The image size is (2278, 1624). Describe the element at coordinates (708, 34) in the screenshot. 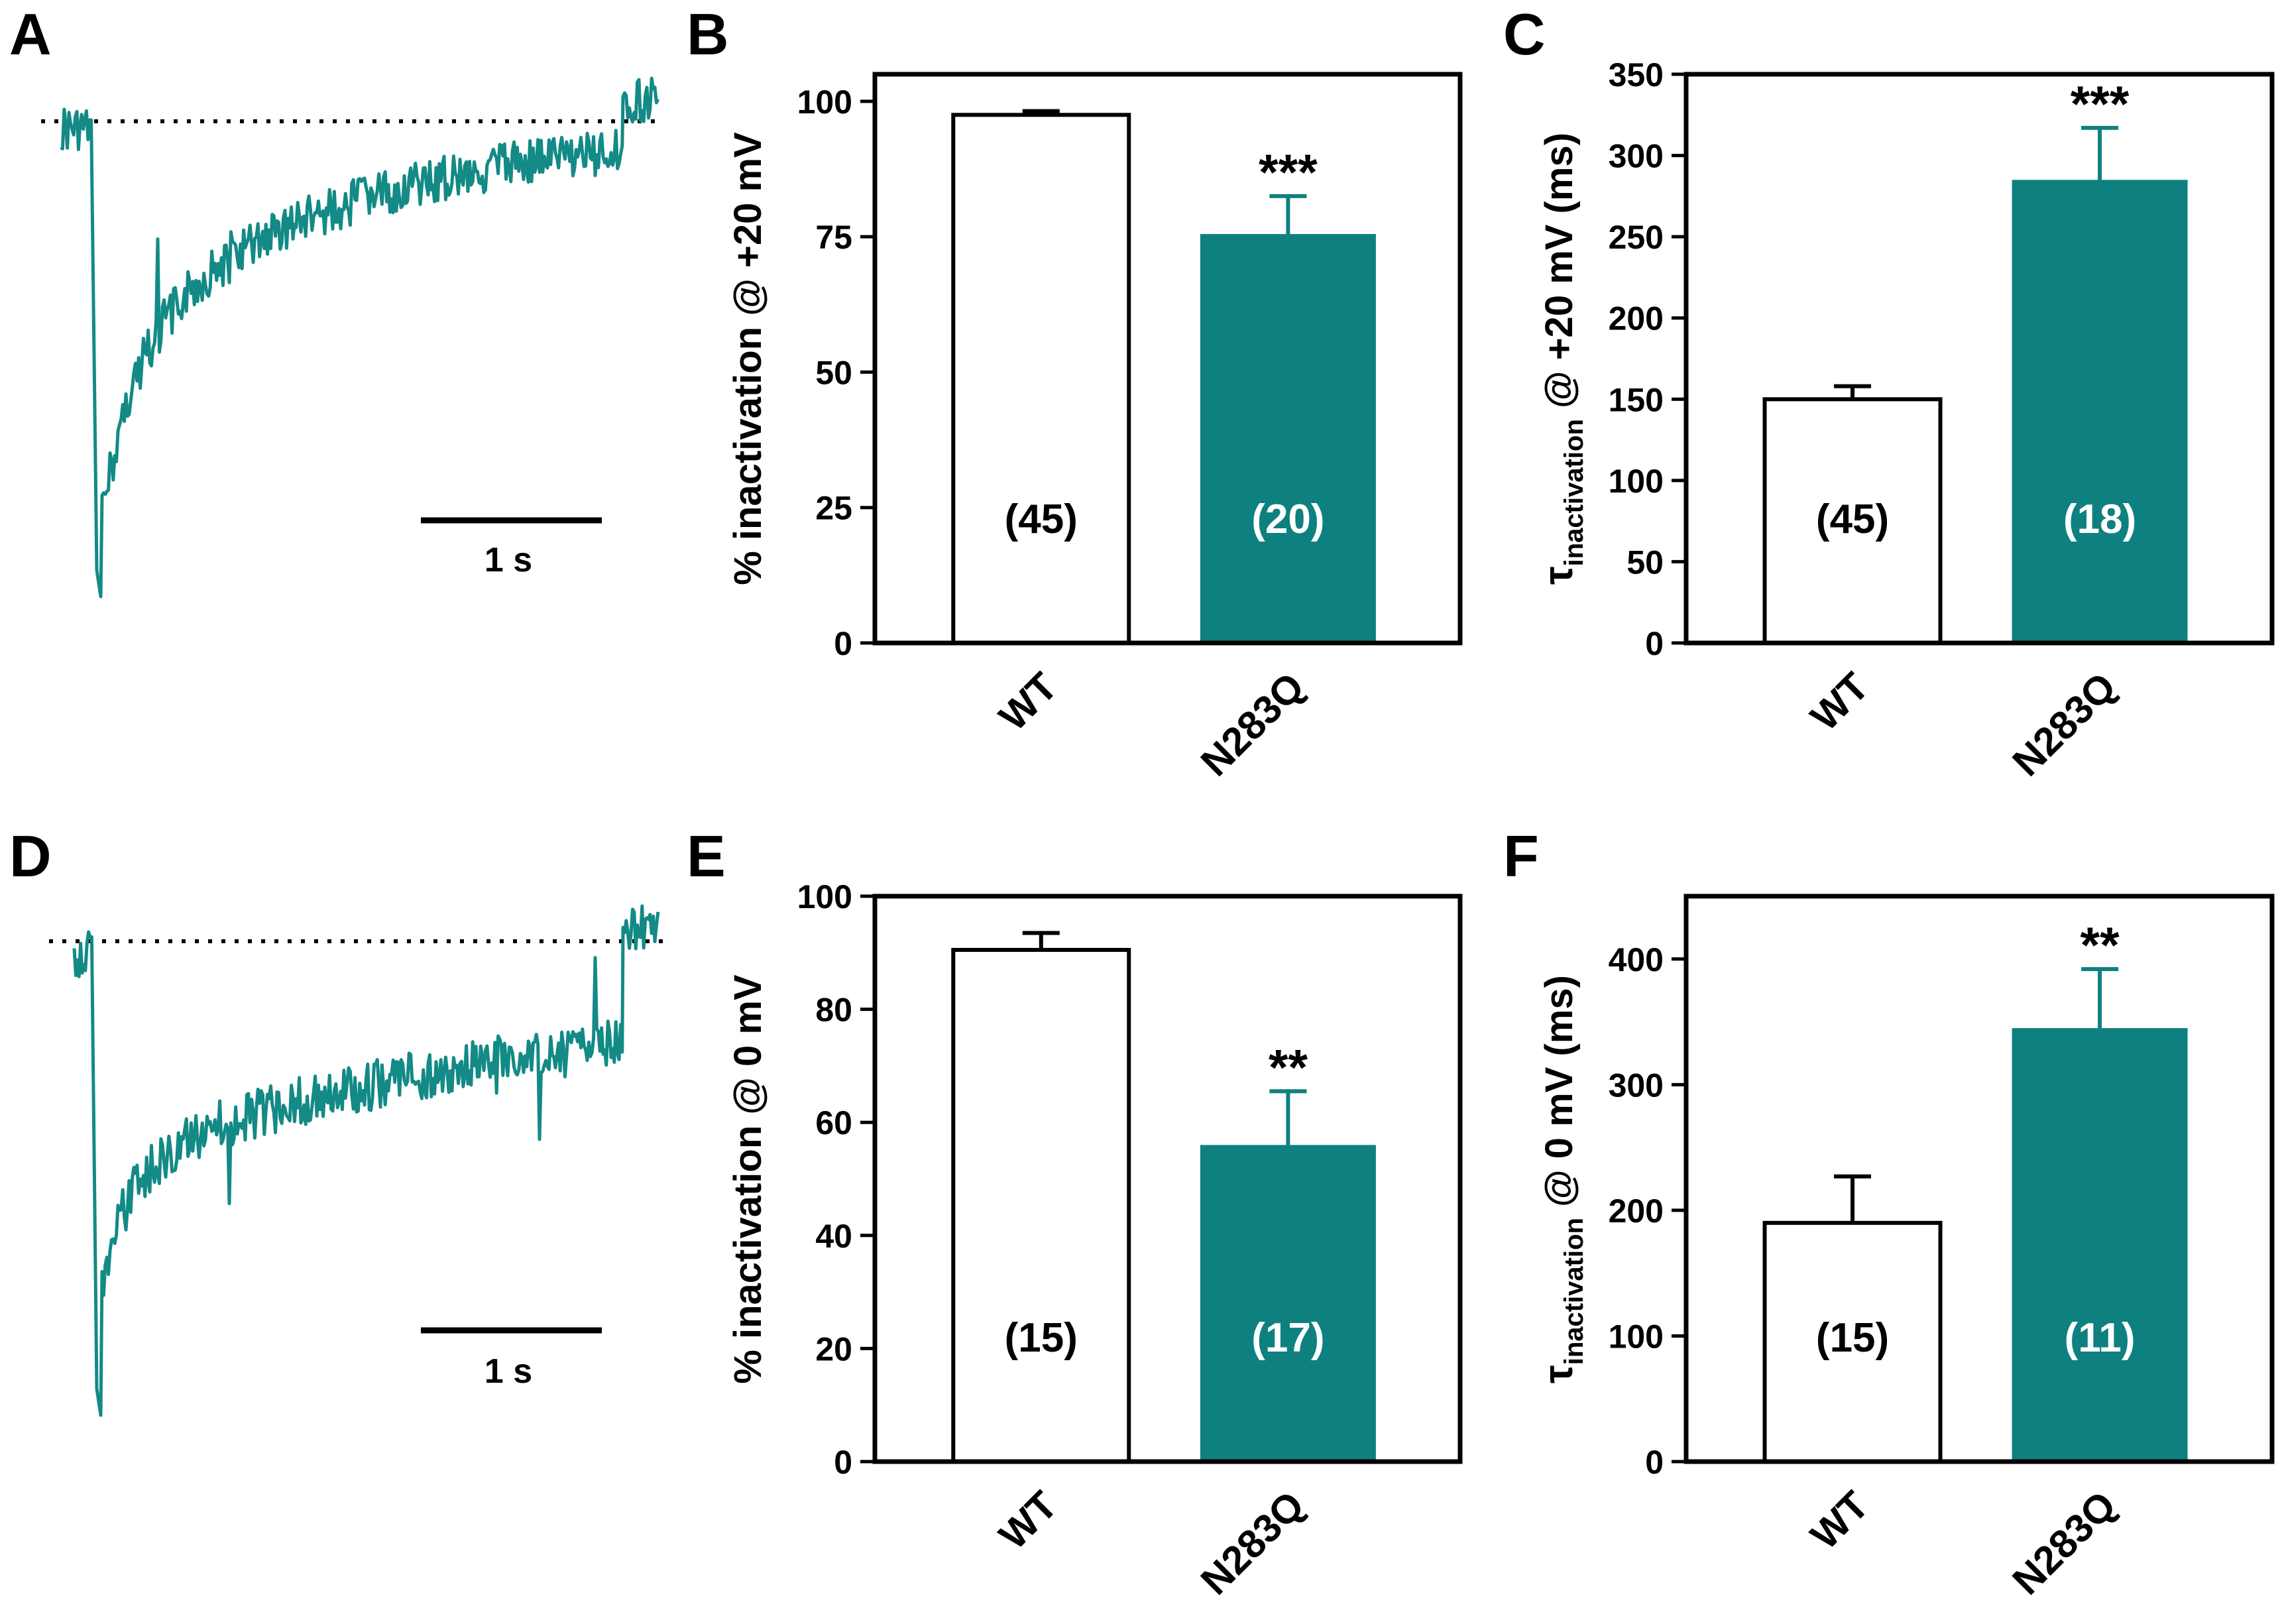

I see `panel-letter-b: B` at that location.